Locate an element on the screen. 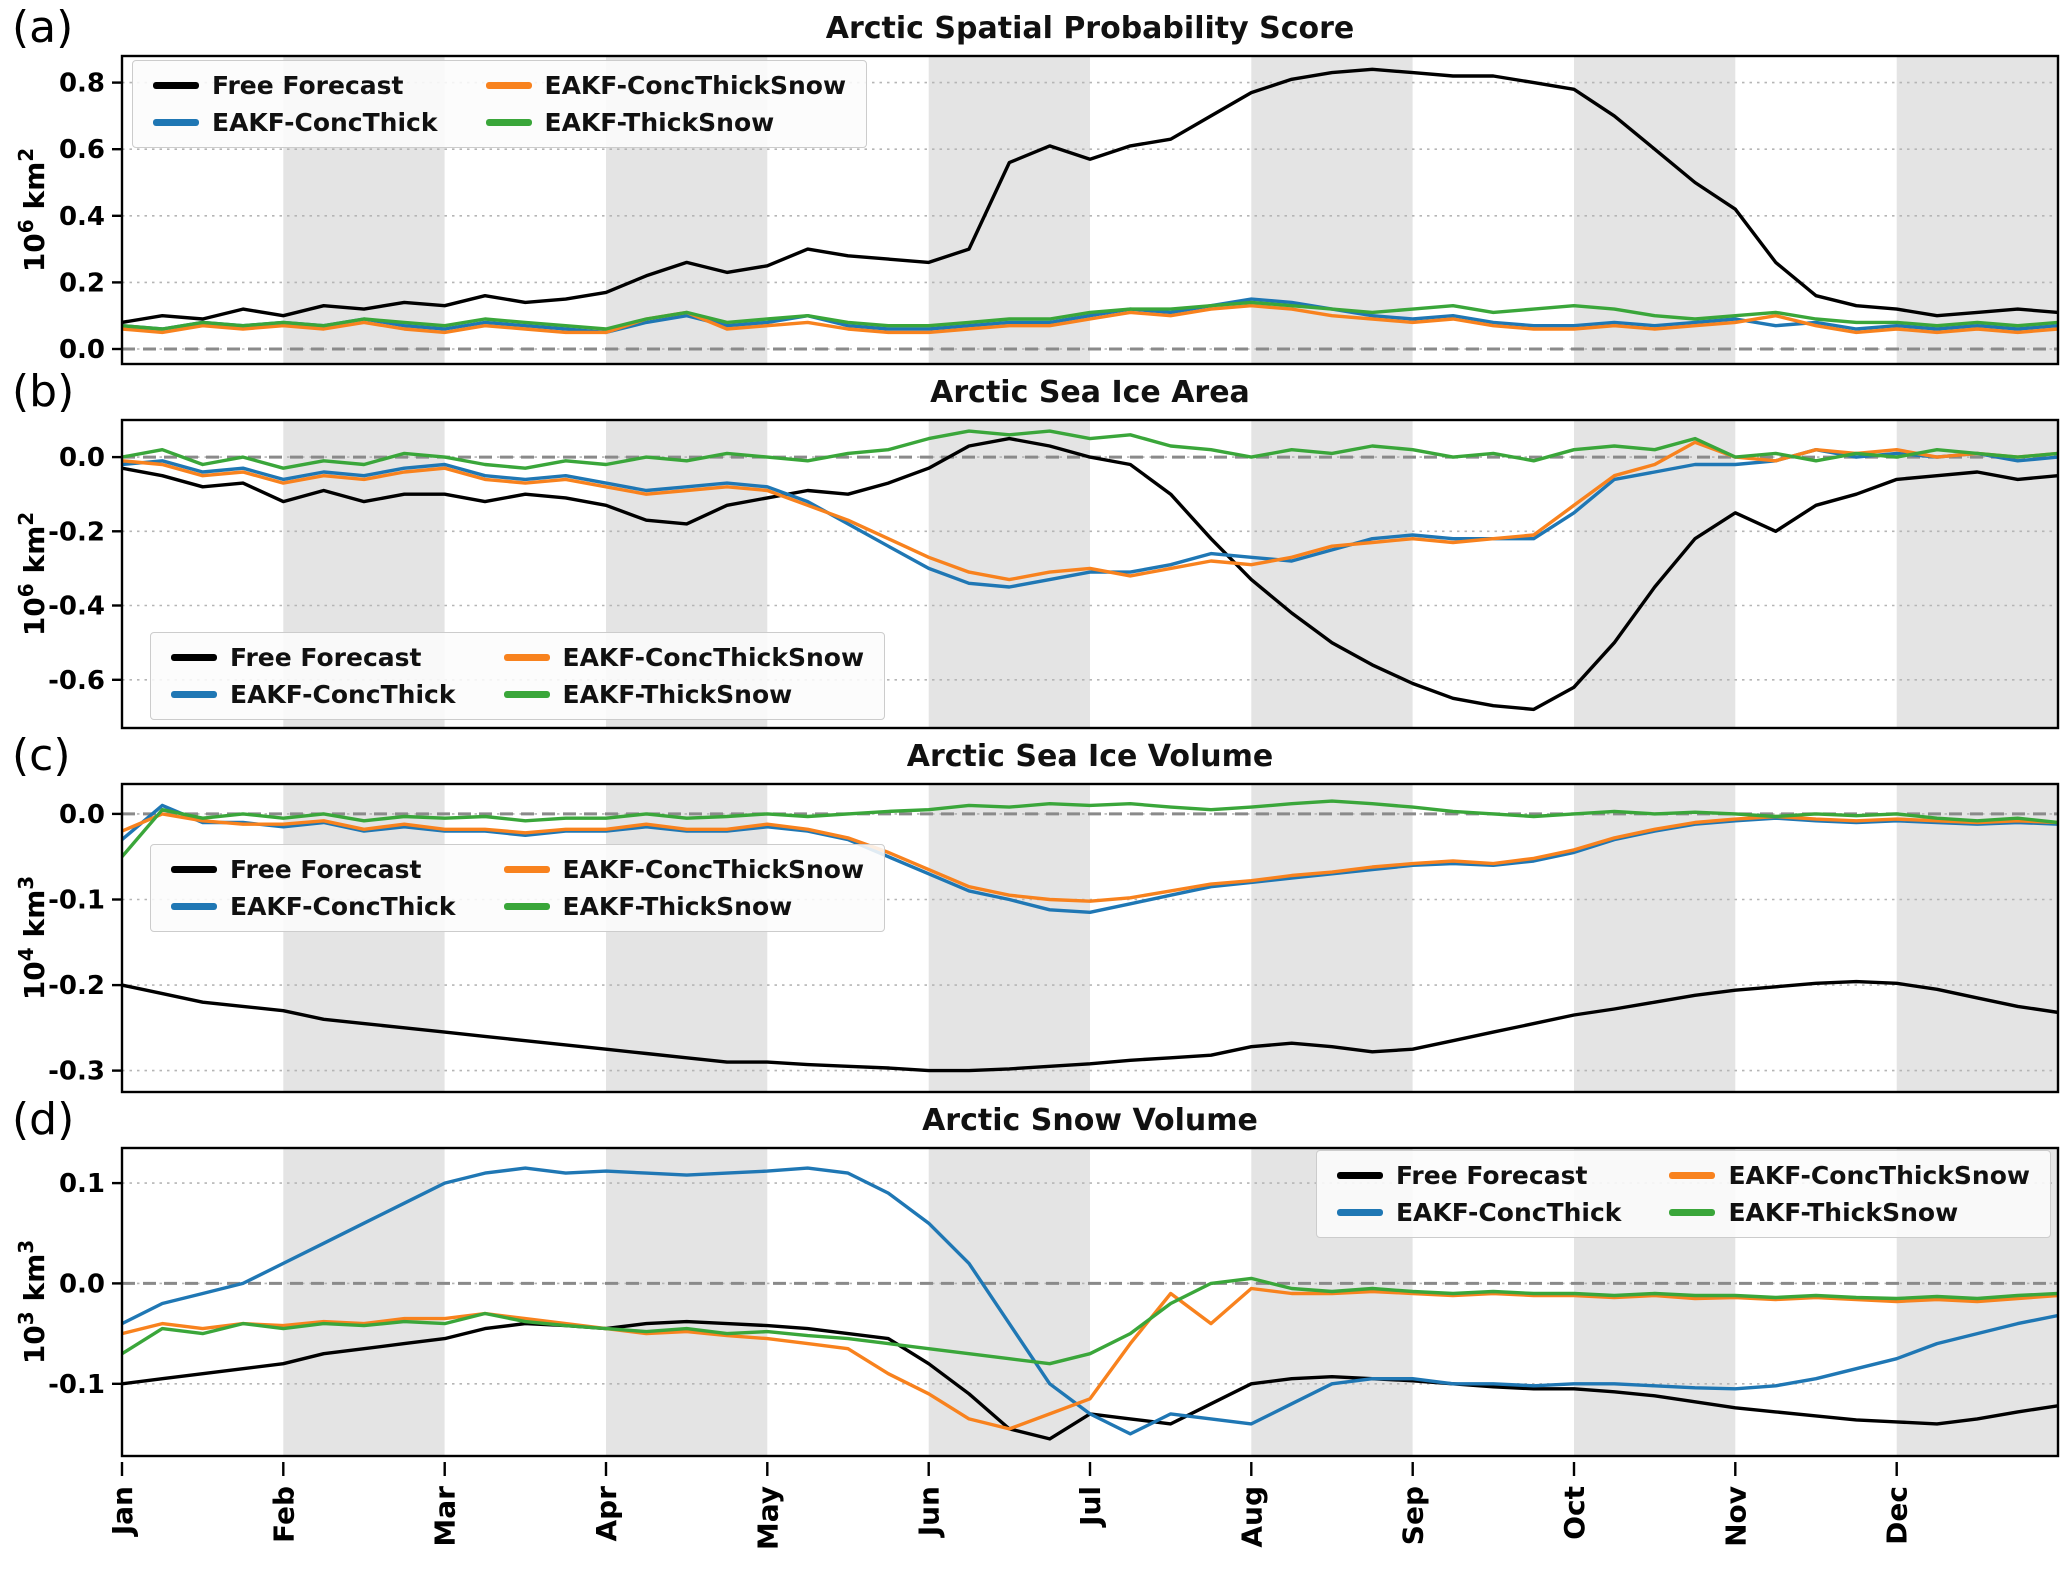 Image resolution: width=2067 pixels, height=1581 pixels. panel-b-title: Arctic Sea Ice Area is located at coordinates (1090, 392).